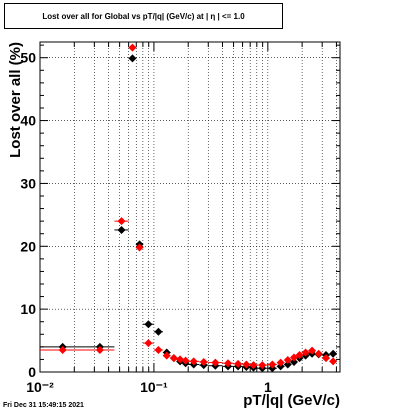 Image resolution: width=400 pixels, height=414 pixels. What do you see at coordinates (15, 100) in the screenshot?
I see `y-axis-title: Lost over all (%)` at bounding box center [15, 100].